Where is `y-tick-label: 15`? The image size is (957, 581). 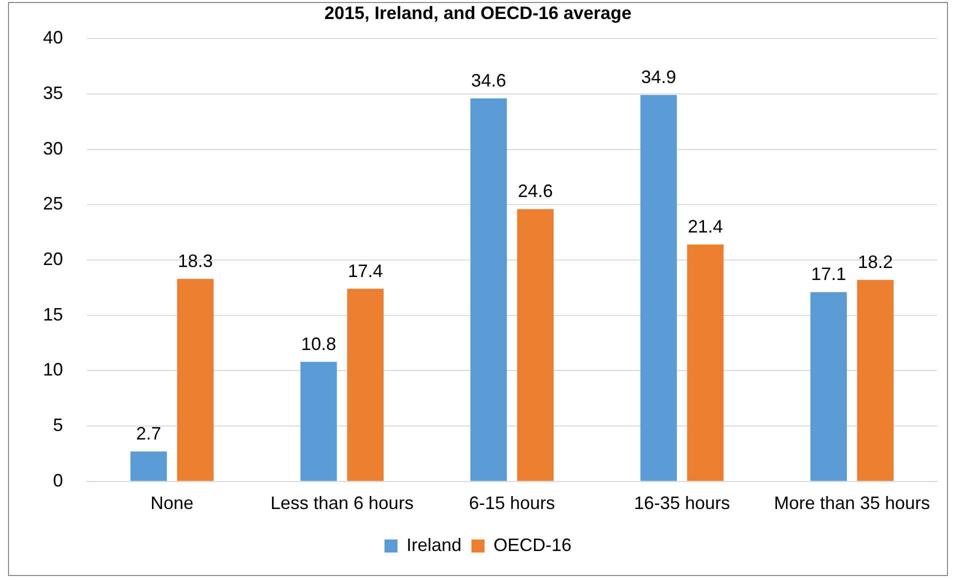 y-tick-label: 15 is located at coordinates (53, 314).